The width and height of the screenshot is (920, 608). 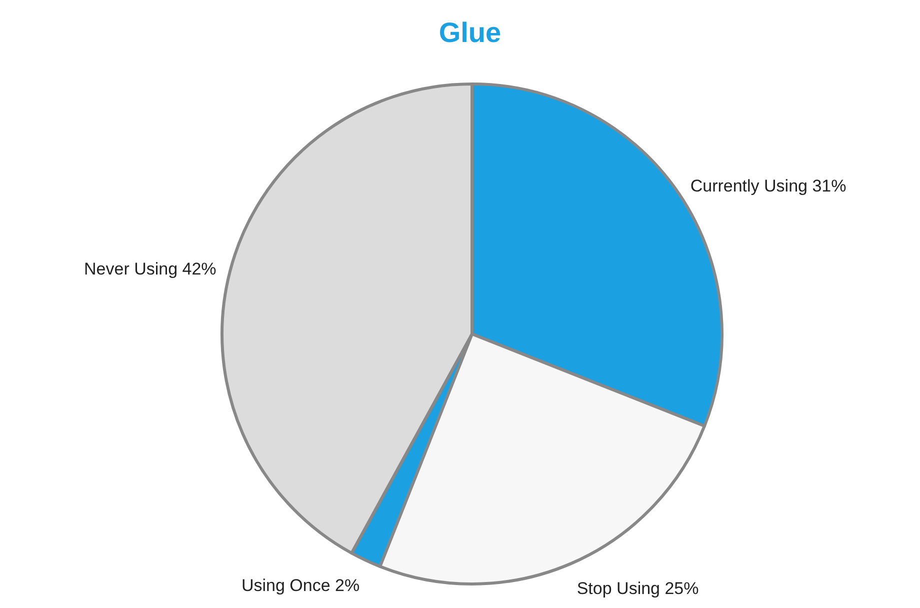 What do you see at coordinates (637, 588) in the screenshot?
I see `slice-label: Stop Using 25%` at bounding box center [637, 588].